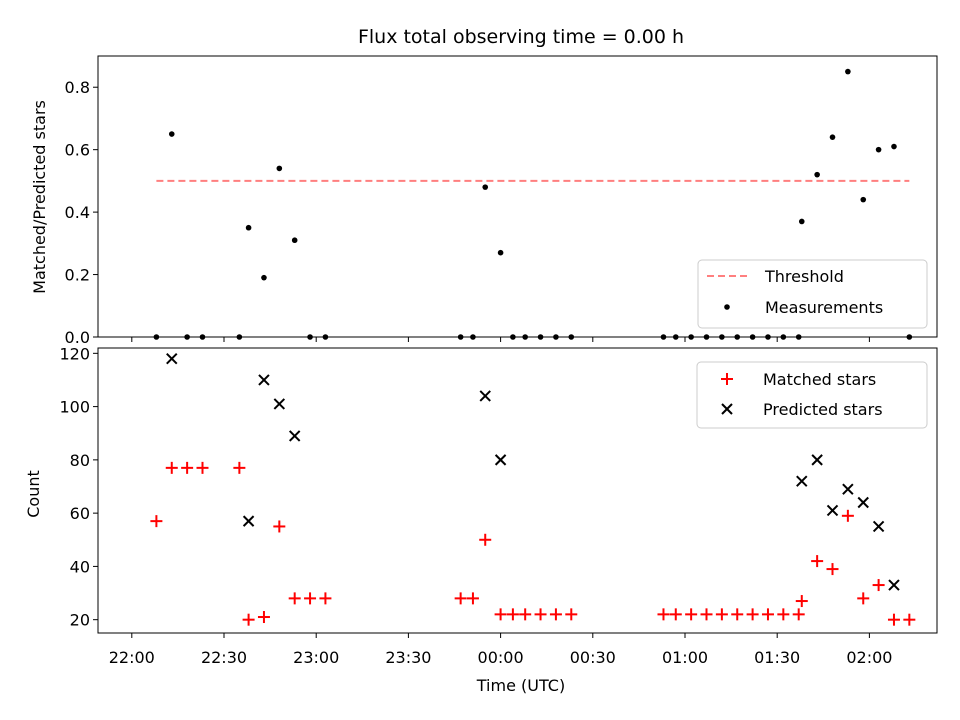  I want to click on top-y-tick-label: 0.2, so click(77, 275).